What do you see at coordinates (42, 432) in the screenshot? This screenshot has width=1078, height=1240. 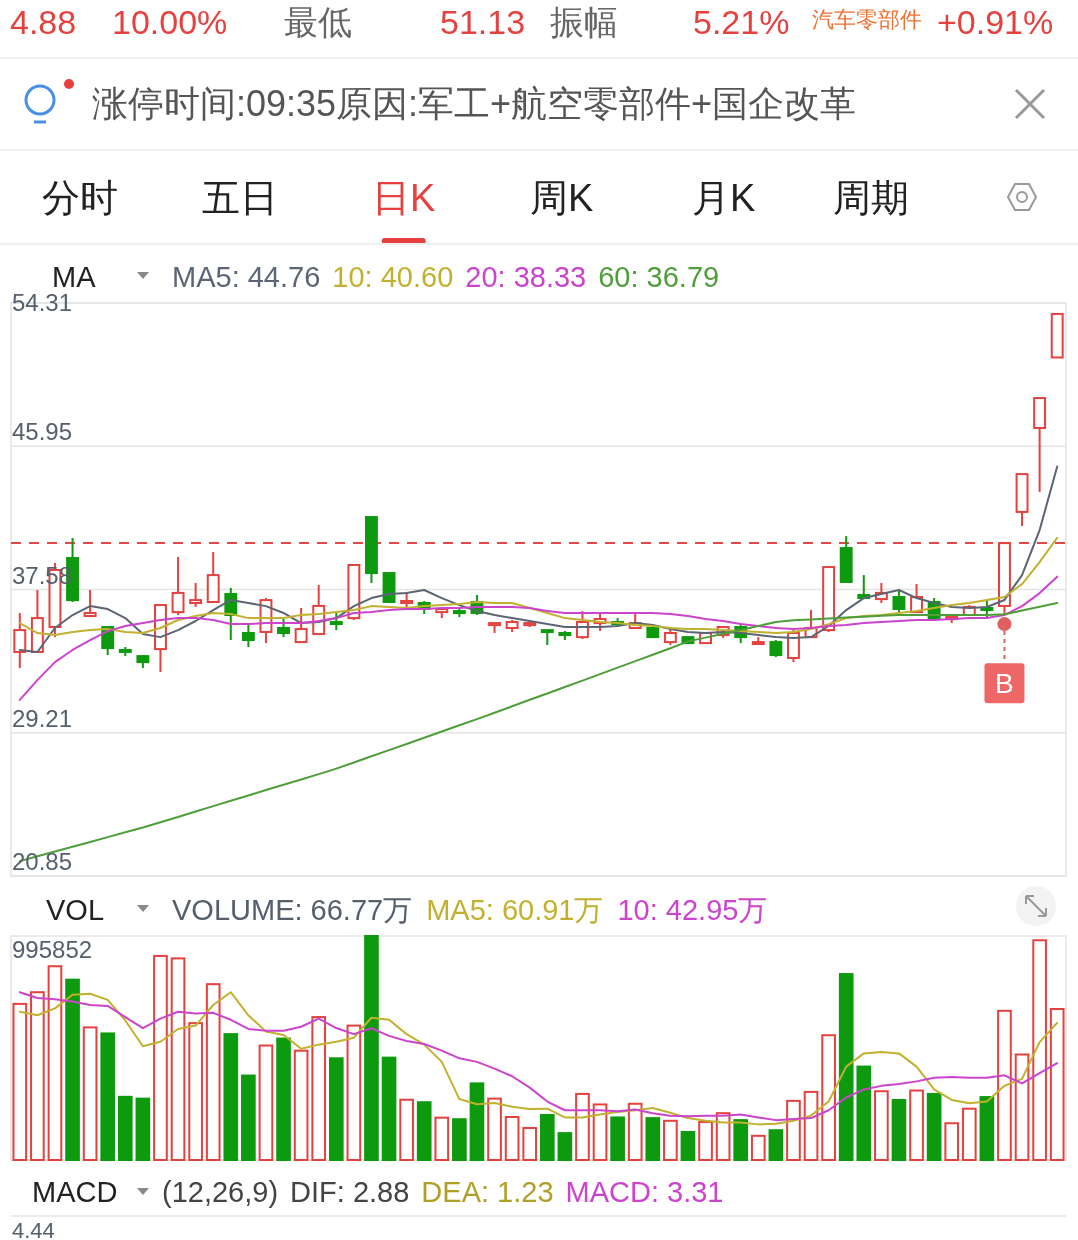 I see `y-tick-label: 45.95` at bounding box center [42, 432].